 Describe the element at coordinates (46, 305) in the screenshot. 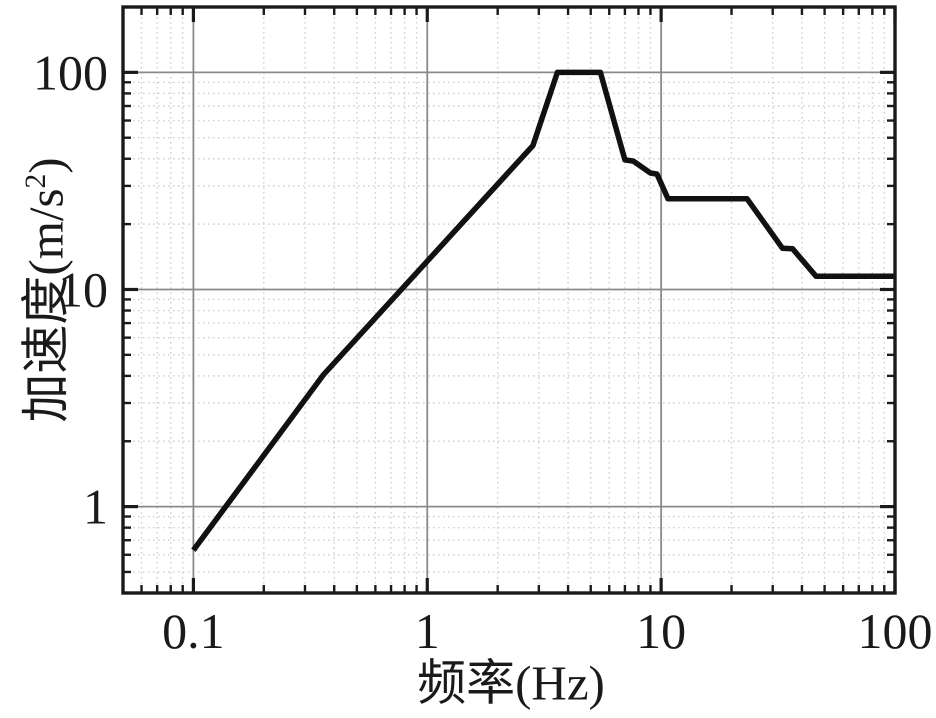

I see `y-axis-title-text: 加速度(m/s` at that location.